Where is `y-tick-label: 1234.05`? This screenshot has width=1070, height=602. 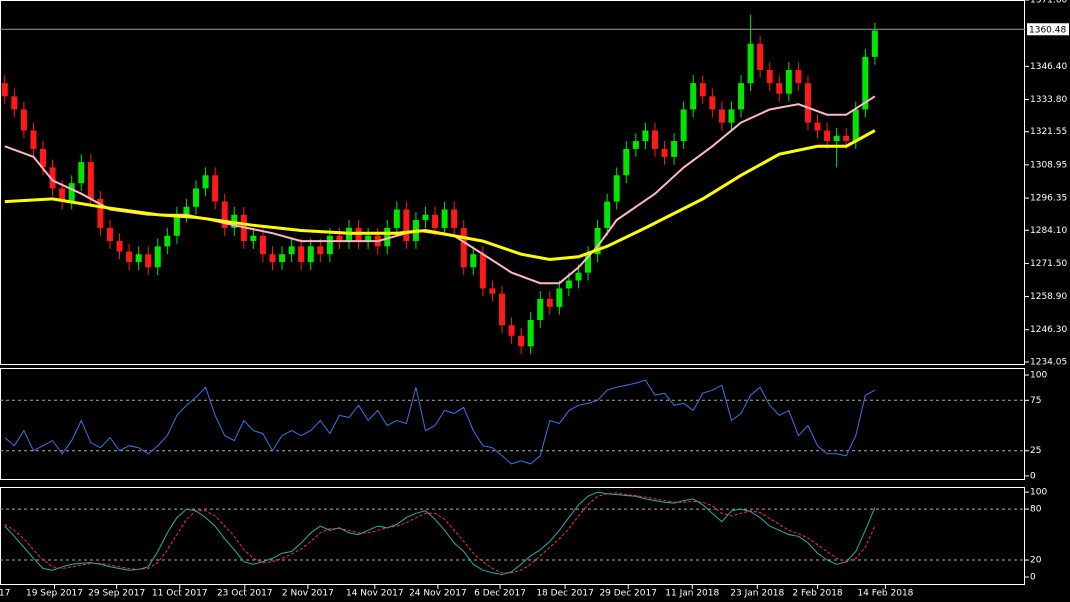
y-tick-label: 1234.05 is located at coordinates (1048, 362).